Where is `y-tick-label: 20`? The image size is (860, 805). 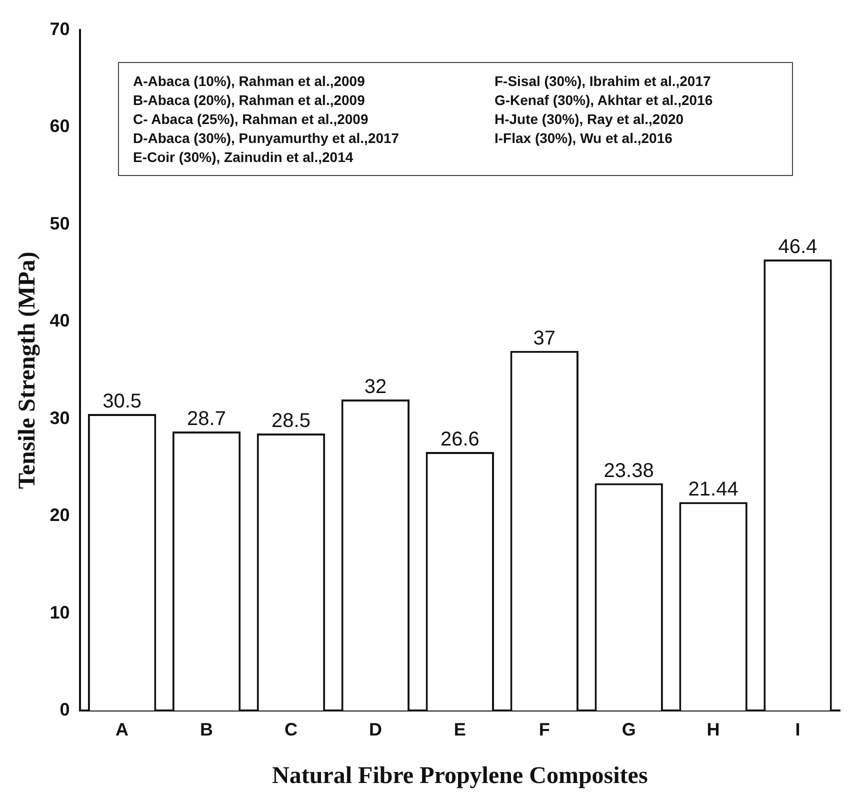 y-tick-label: 20 is located at coordinates (60, 515).